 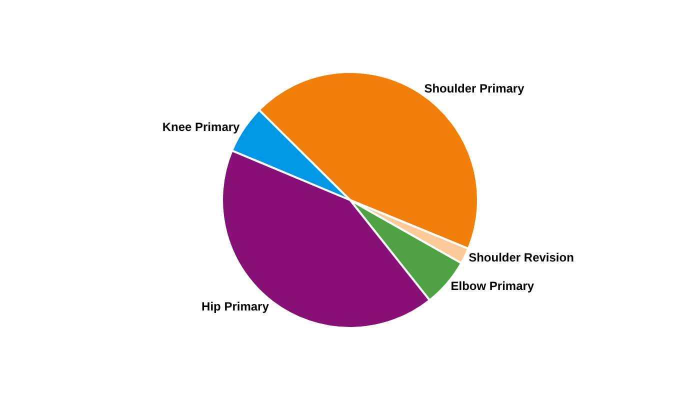 I want to click on slice-label: Elbow Primary, so click(x=492, y=286).